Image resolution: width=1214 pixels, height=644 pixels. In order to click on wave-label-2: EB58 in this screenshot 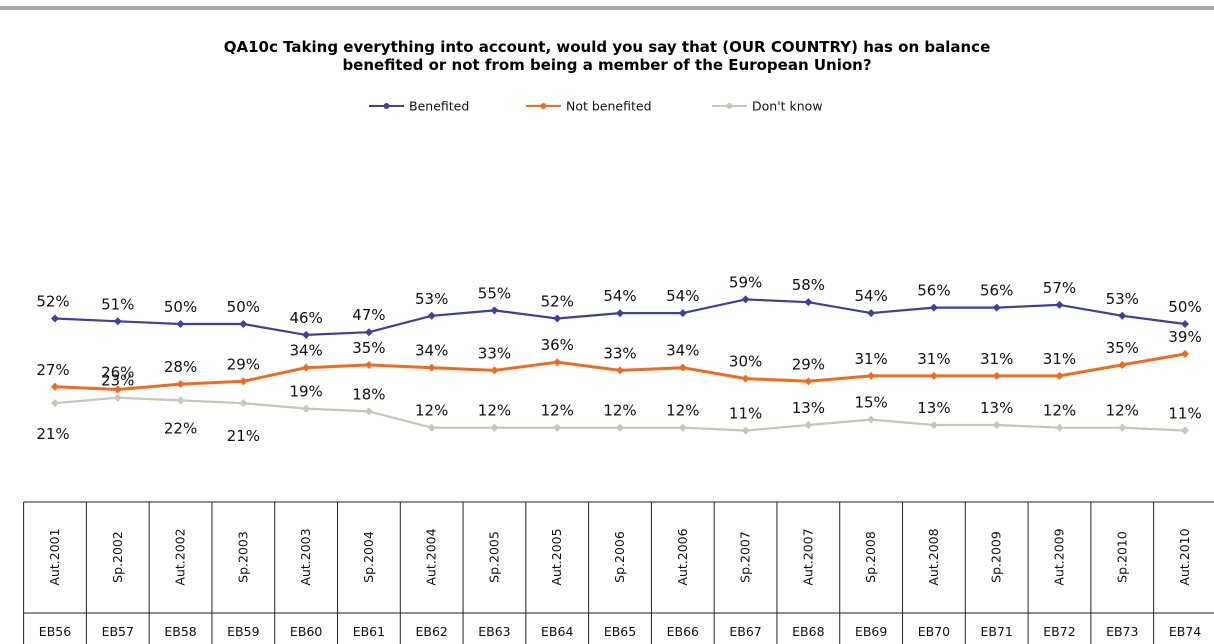, I will do `click(180, 631)`.